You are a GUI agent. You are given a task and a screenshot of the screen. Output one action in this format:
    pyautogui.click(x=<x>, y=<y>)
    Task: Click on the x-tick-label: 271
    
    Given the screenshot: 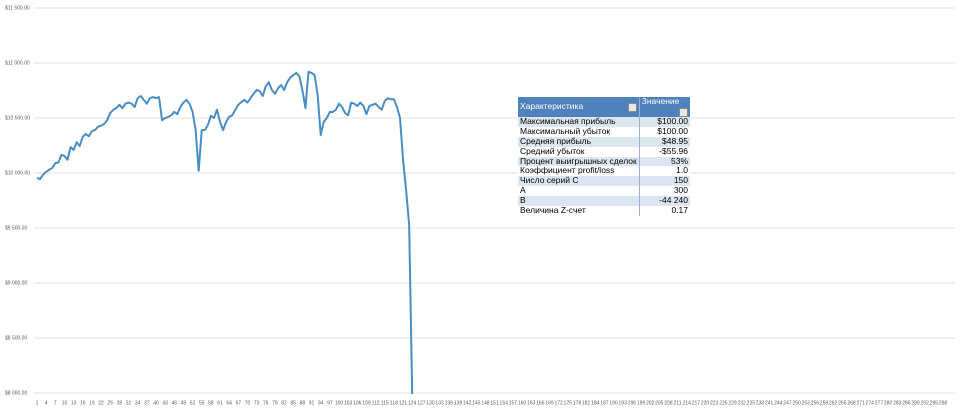 What is the action you would take?
    pyautogui.click(x=860, y=403)
    